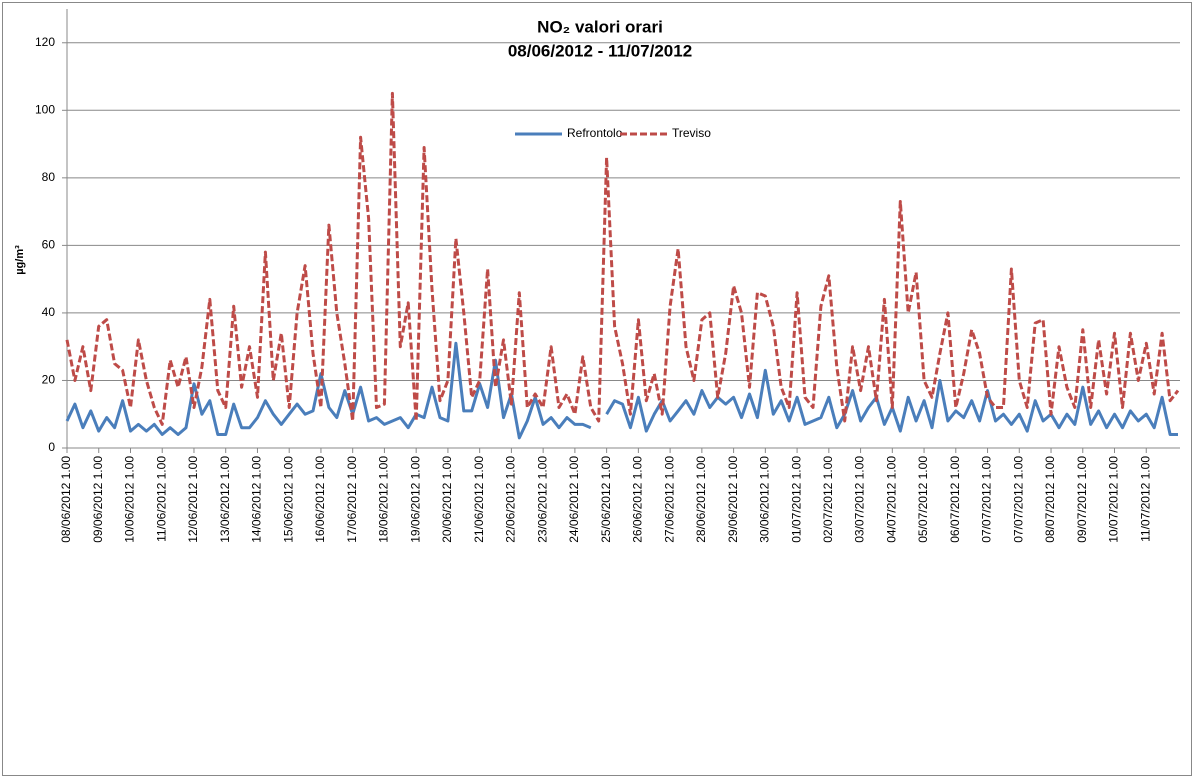 The width and height of the screenshot is (1194, 778). What do you see at coordinates (352, 499) in the screenshot?
I see `x-tick-label: 17/06/2012 1.00` at bounding box center [352, 499].